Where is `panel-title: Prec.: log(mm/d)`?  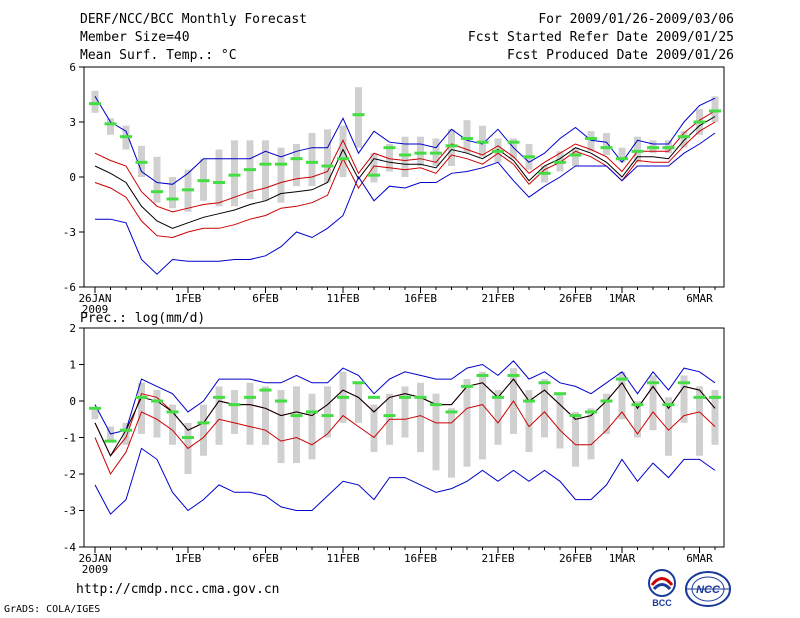
panel-title: Prec.: log(mm/d) is located at coordinates (142, 318).